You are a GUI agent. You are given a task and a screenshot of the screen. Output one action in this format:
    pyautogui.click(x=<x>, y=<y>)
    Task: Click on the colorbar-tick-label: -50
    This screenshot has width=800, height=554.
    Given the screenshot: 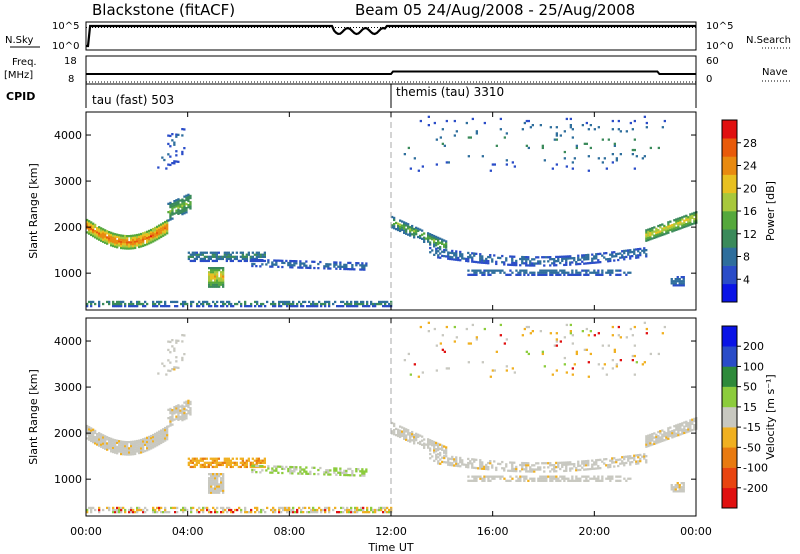 What is the action you would take?
    pyautogui.click(x=752, y=447)
    